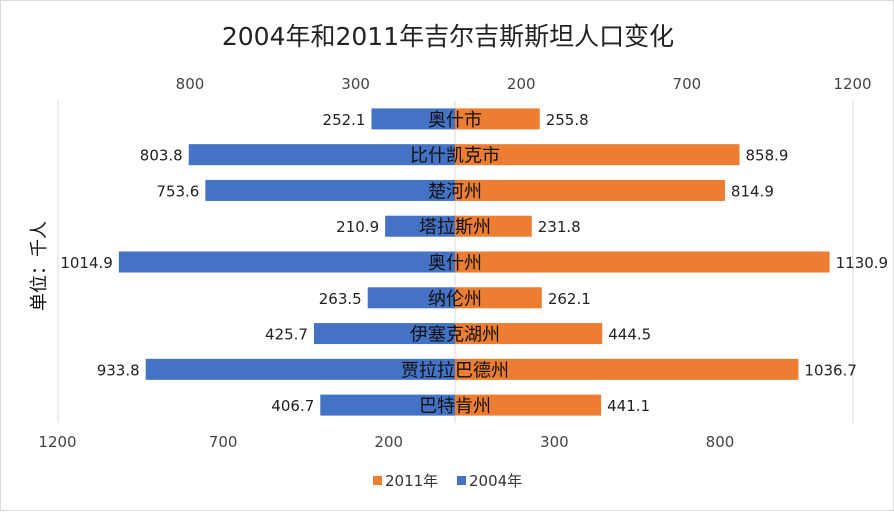 The width and height of the screenshot is (894, 512). What do you see at coordinates (455, 120) in the screenshot?
I see `category-label: 奥什市` at bounding box center [455, 120].